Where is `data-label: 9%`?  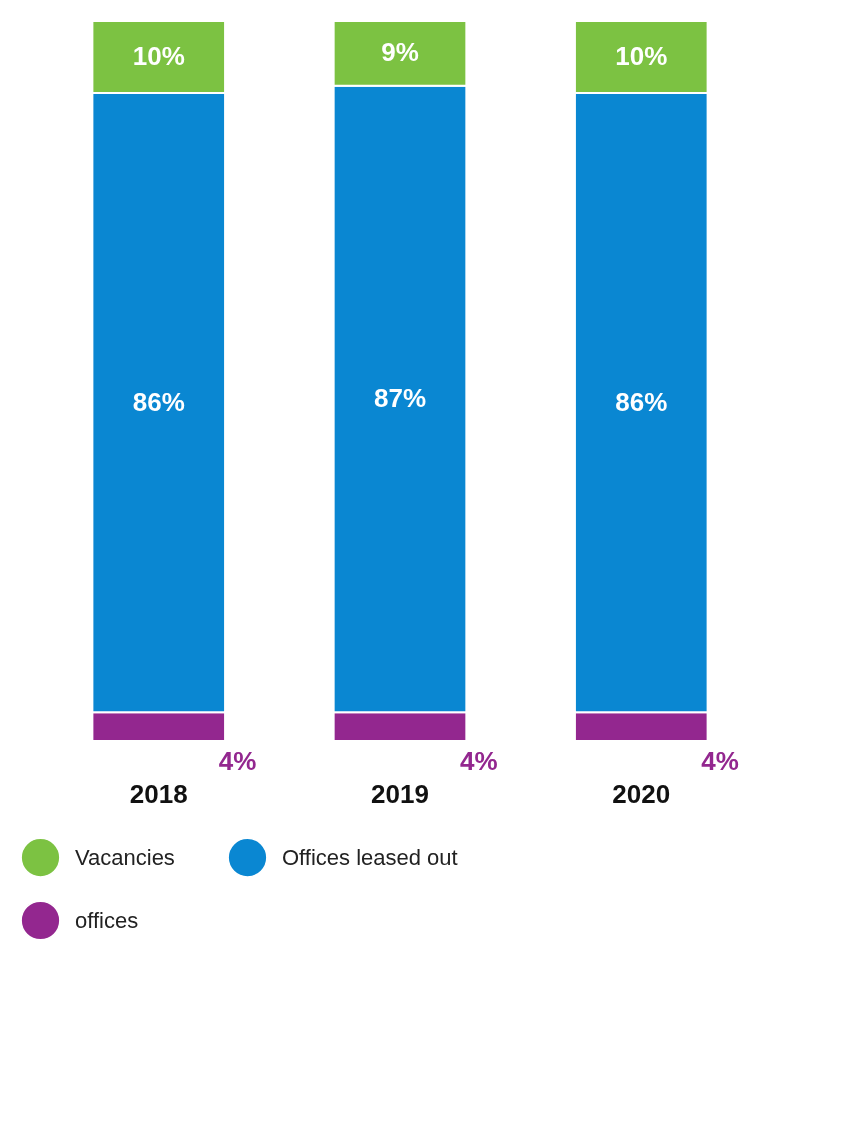 data-label: 9% is located at coordinates (400, 52).